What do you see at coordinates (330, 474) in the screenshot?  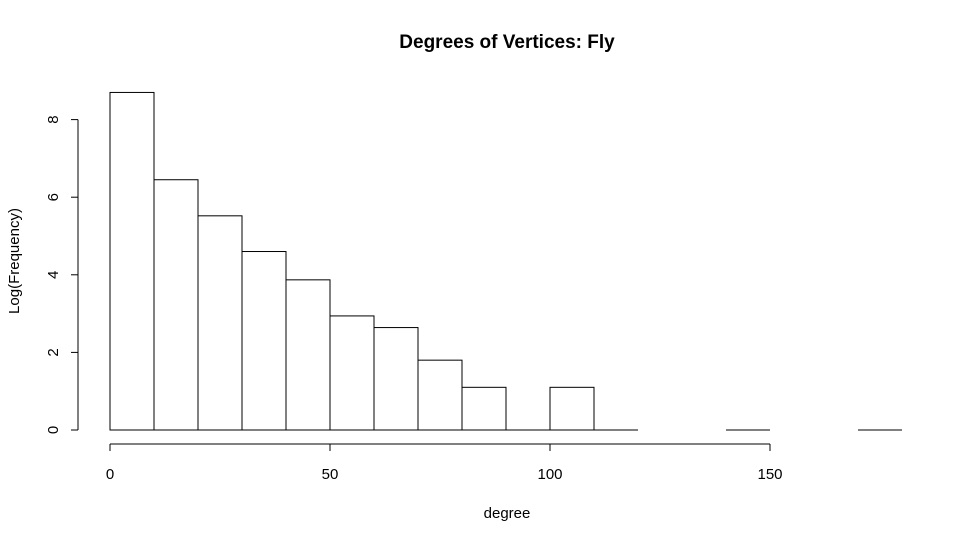 I see `x-tick-label: 50` at bounding box center [330, 474].